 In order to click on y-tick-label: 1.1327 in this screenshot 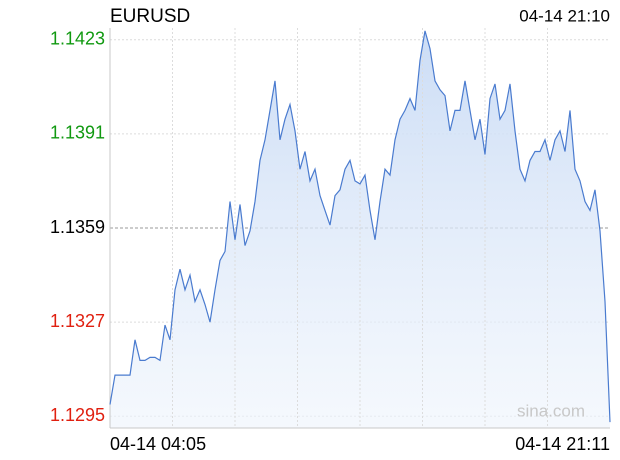, I will do `click(77, 321)`.